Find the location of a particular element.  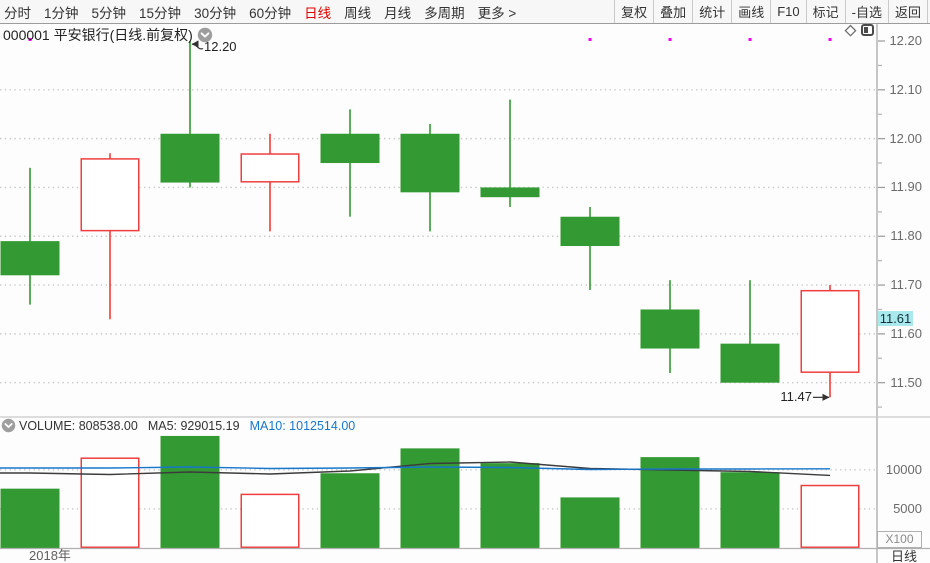

action-button-5: 标记 is located at coordinates (825, 11).